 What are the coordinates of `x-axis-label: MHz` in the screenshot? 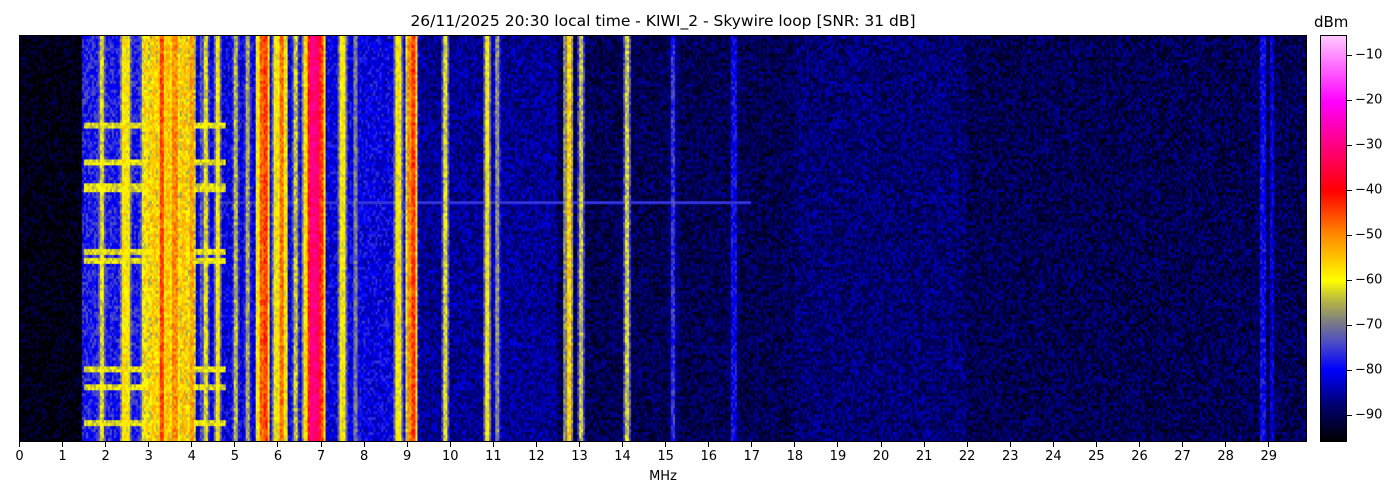 It's located at (663, 476).